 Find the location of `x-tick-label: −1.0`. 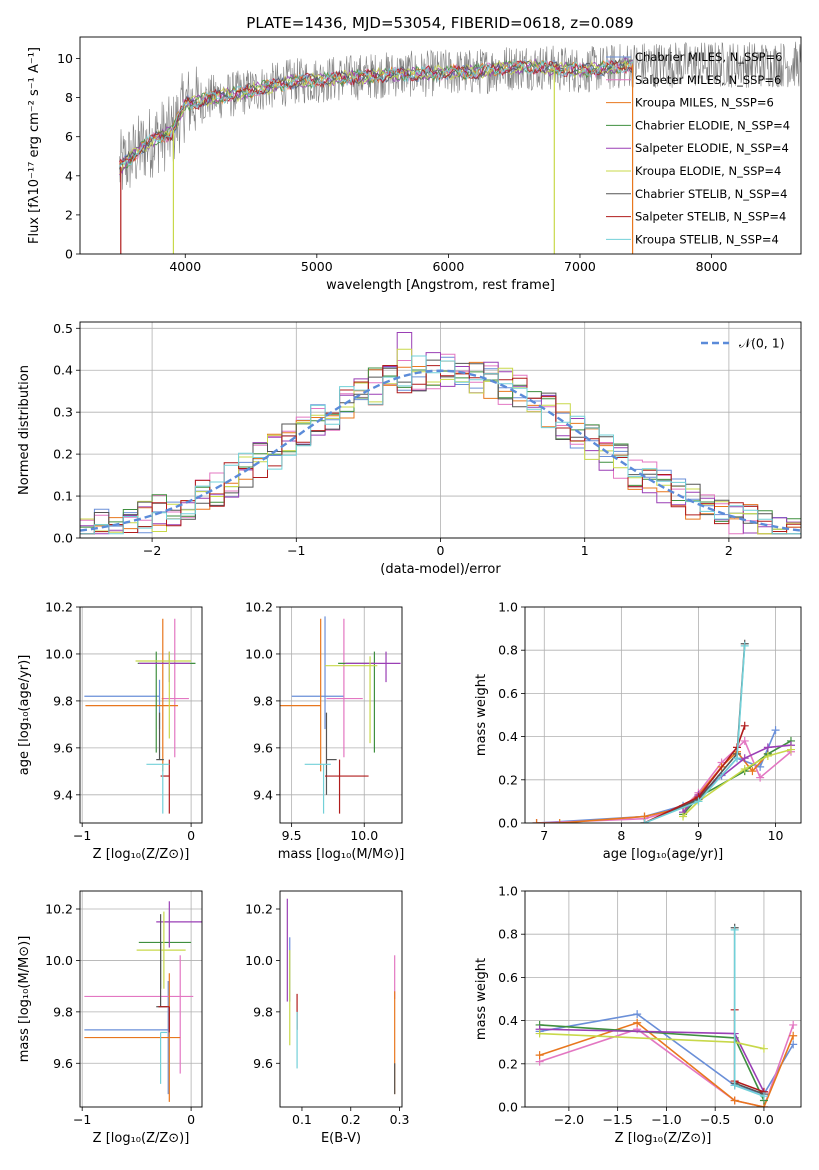

x-tick-label: −1.0 is located at coordinates (666, 1119).